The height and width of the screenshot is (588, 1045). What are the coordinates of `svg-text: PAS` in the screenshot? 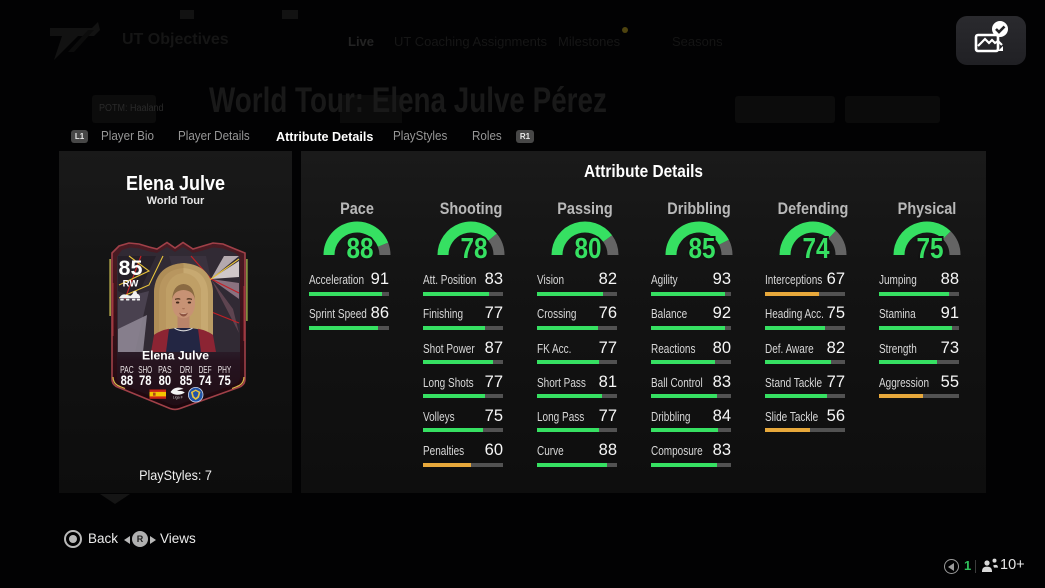 It's located at (165, 370).